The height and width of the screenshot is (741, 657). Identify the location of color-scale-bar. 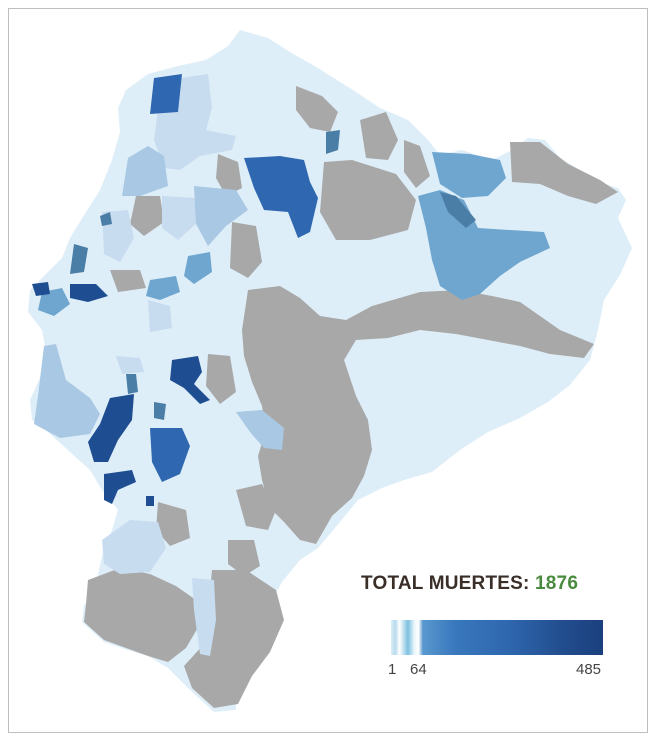
(497, 637).